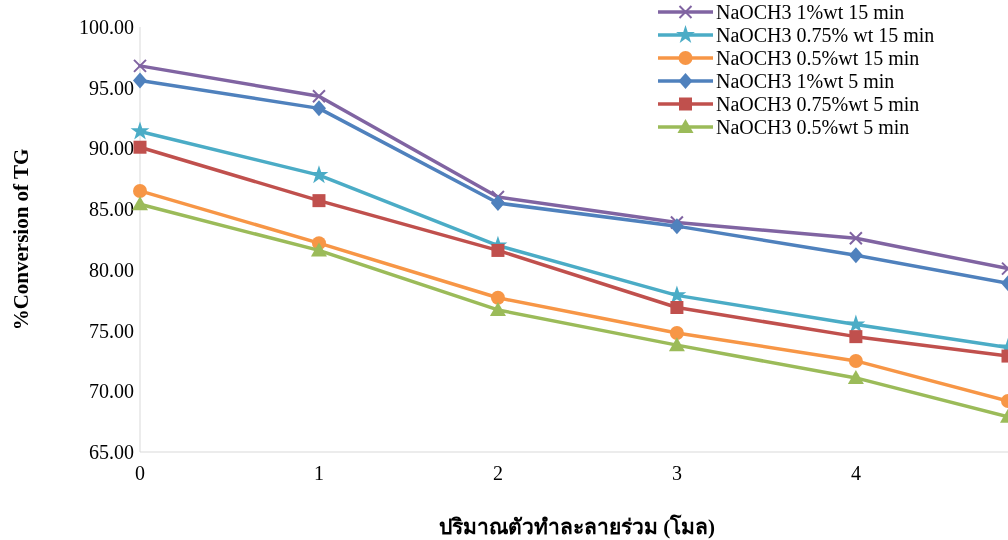  I want to click on legend-label: NaOCH3 0.5%wt 5 min, so click(813, 127).